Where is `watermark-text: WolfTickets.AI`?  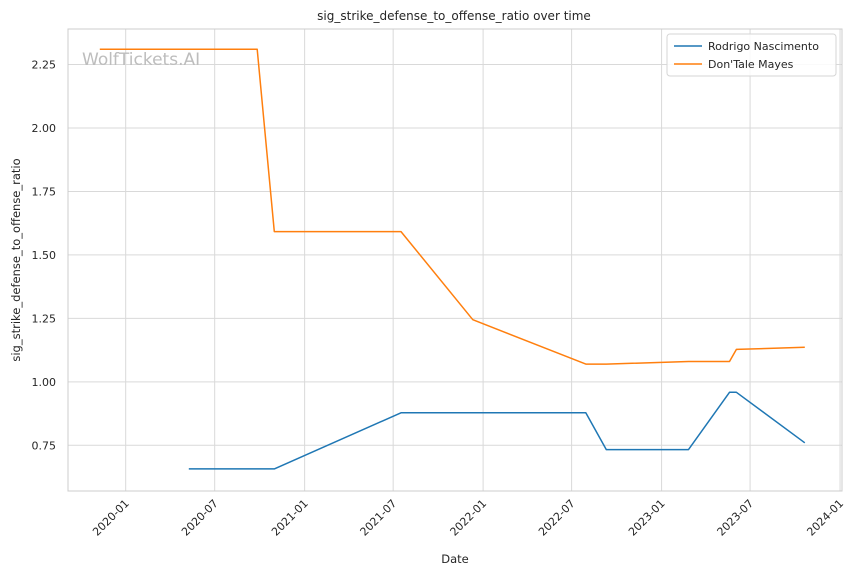 watermark-text: WolfTickets.AI is located at coordinates (141, 60).